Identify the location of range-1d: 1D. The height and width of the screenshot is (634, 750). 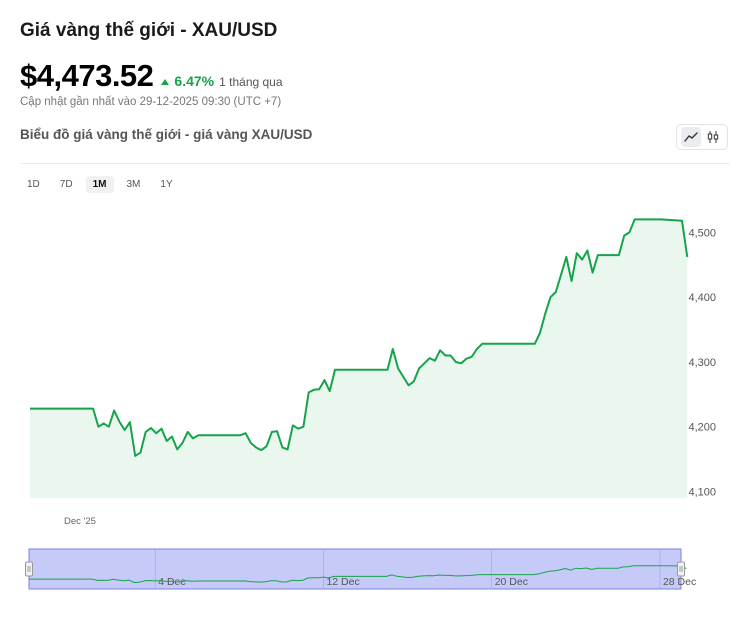
(33, 184).